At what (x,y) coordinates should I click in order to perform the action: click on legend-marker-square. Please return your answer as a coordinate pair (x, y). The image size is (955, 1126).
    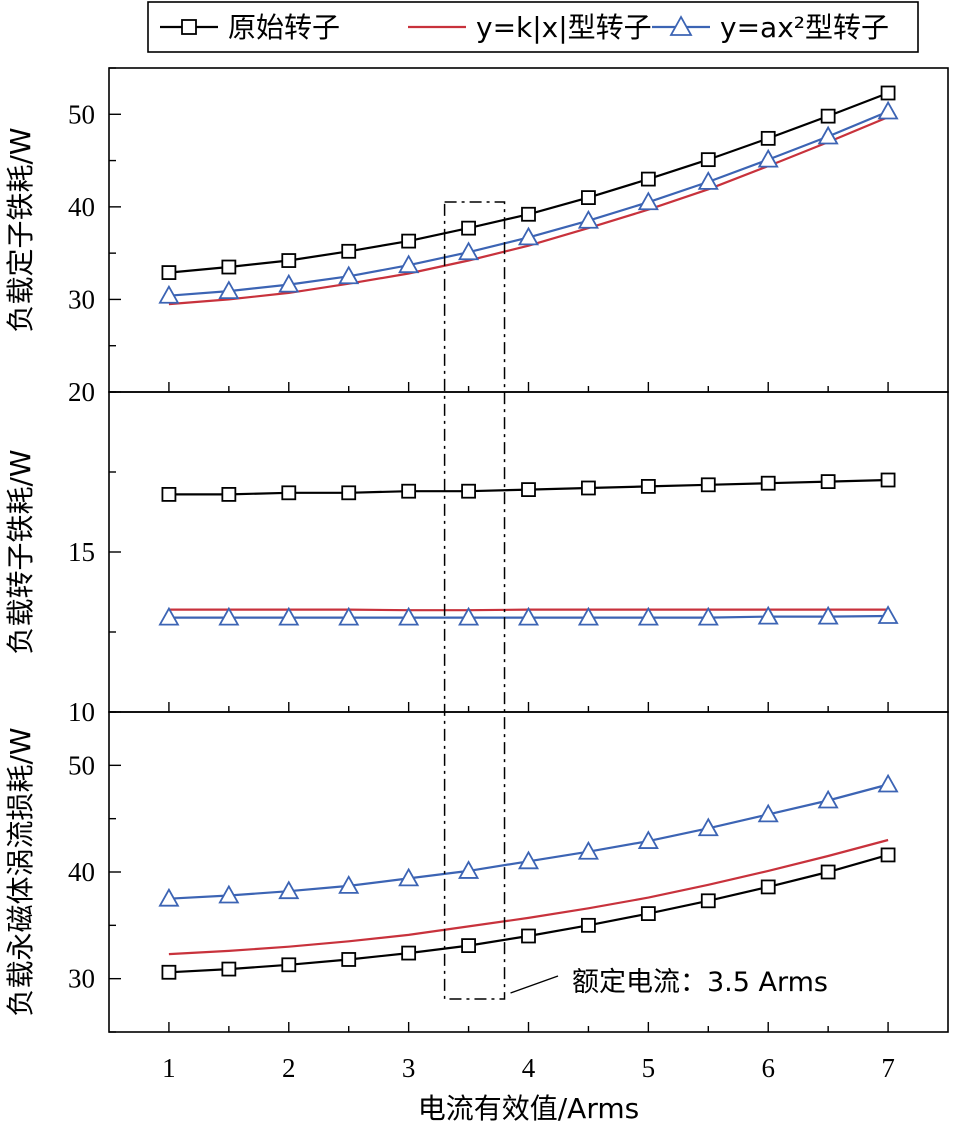
    Looking at the image, I should click on (189, 27).